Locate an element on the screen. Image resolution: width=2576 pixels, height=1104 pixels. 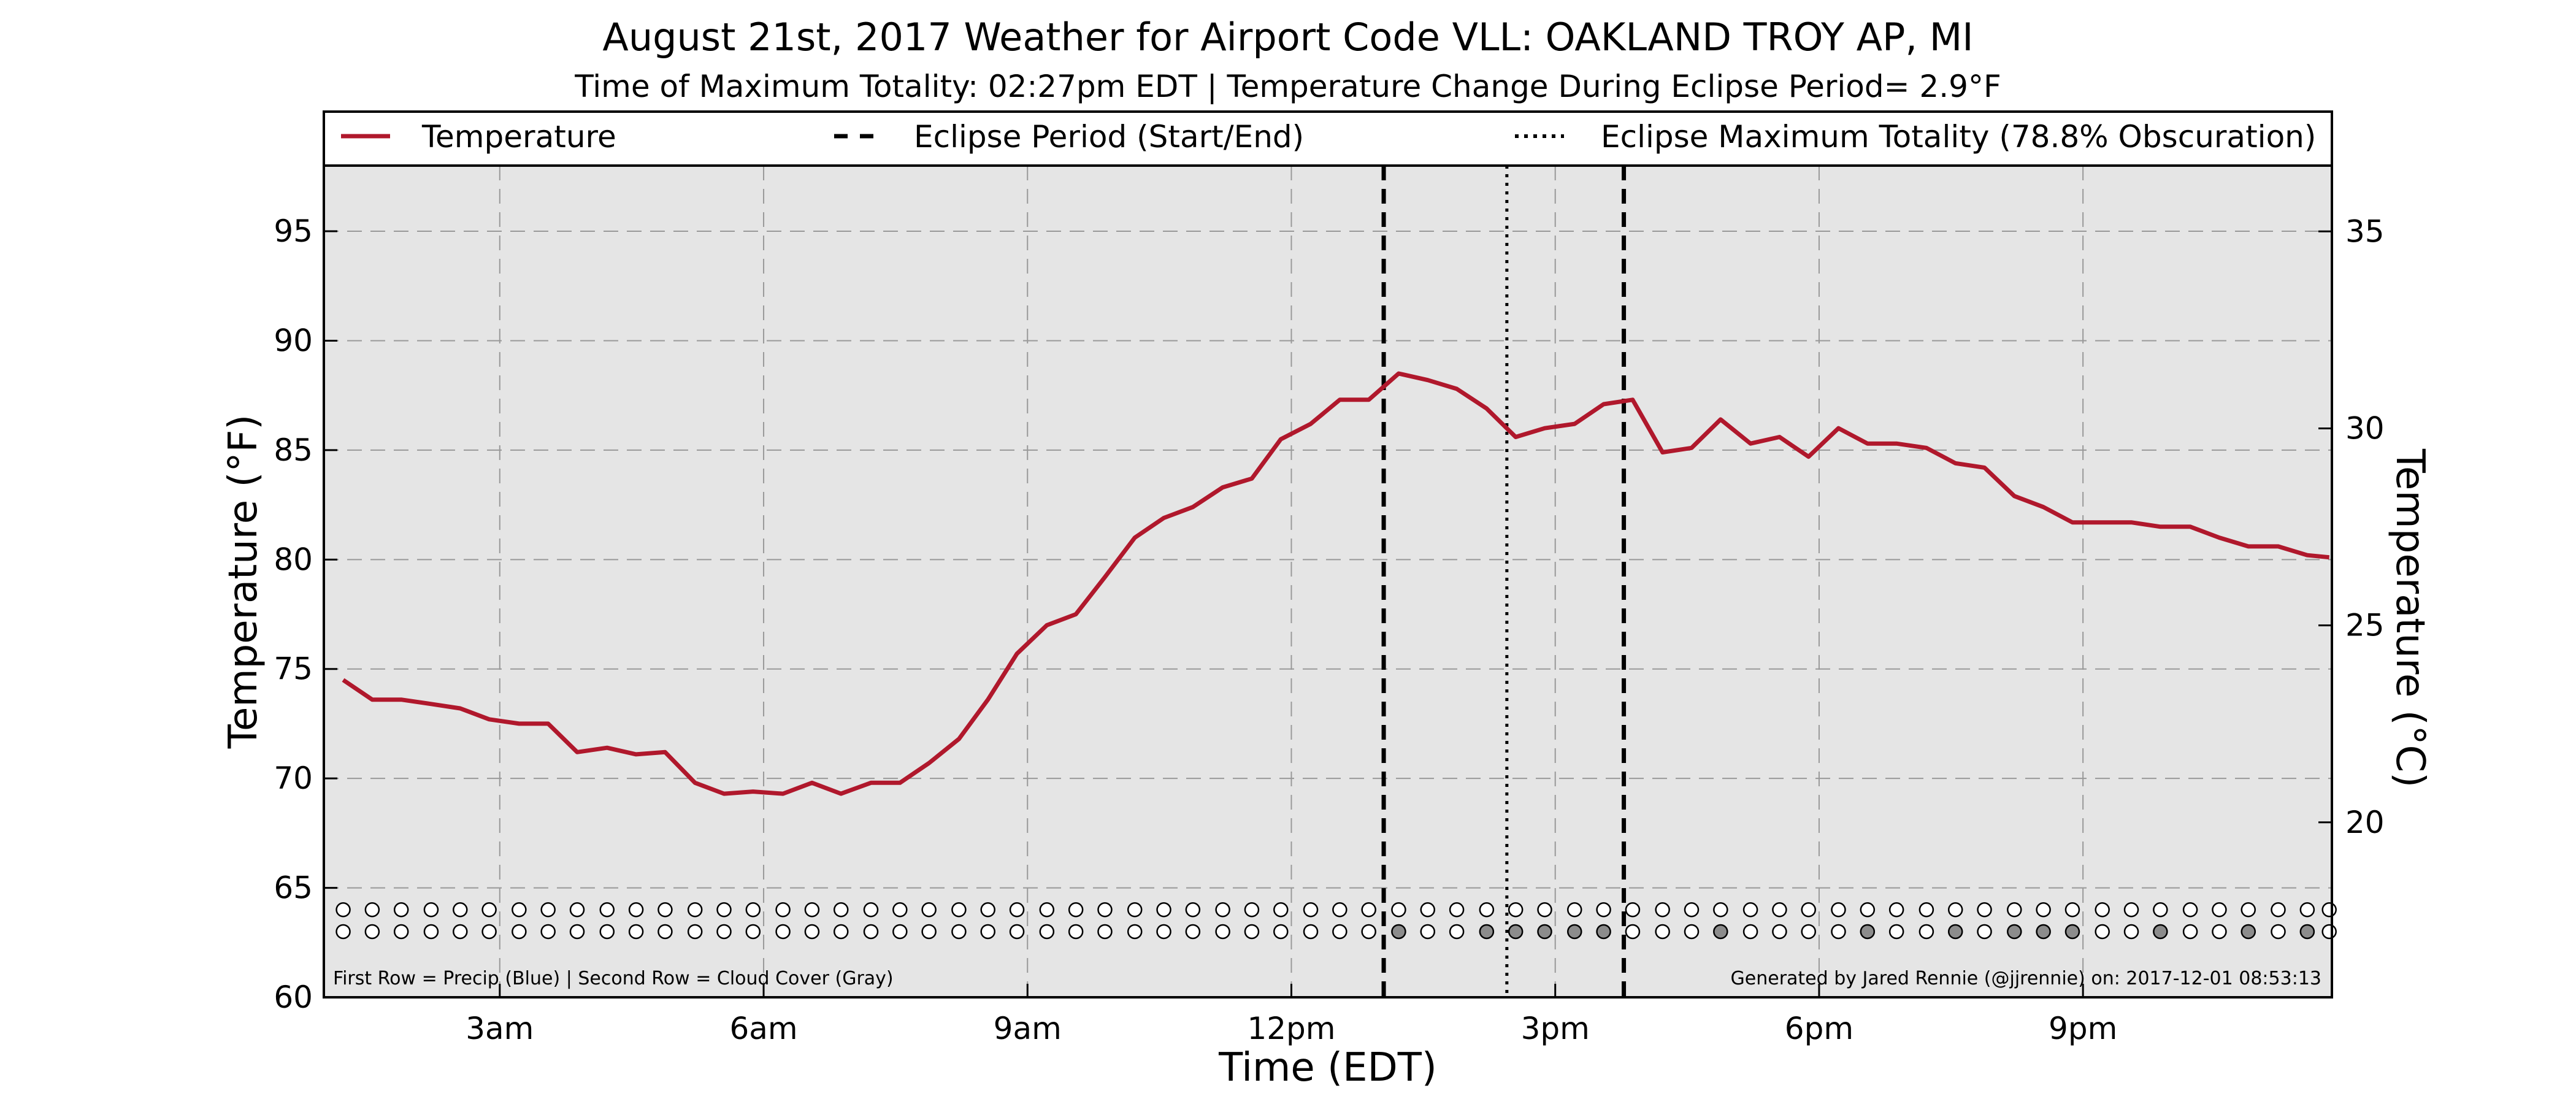
x-tick-label: 6am is located at coordinates (763, 1028).